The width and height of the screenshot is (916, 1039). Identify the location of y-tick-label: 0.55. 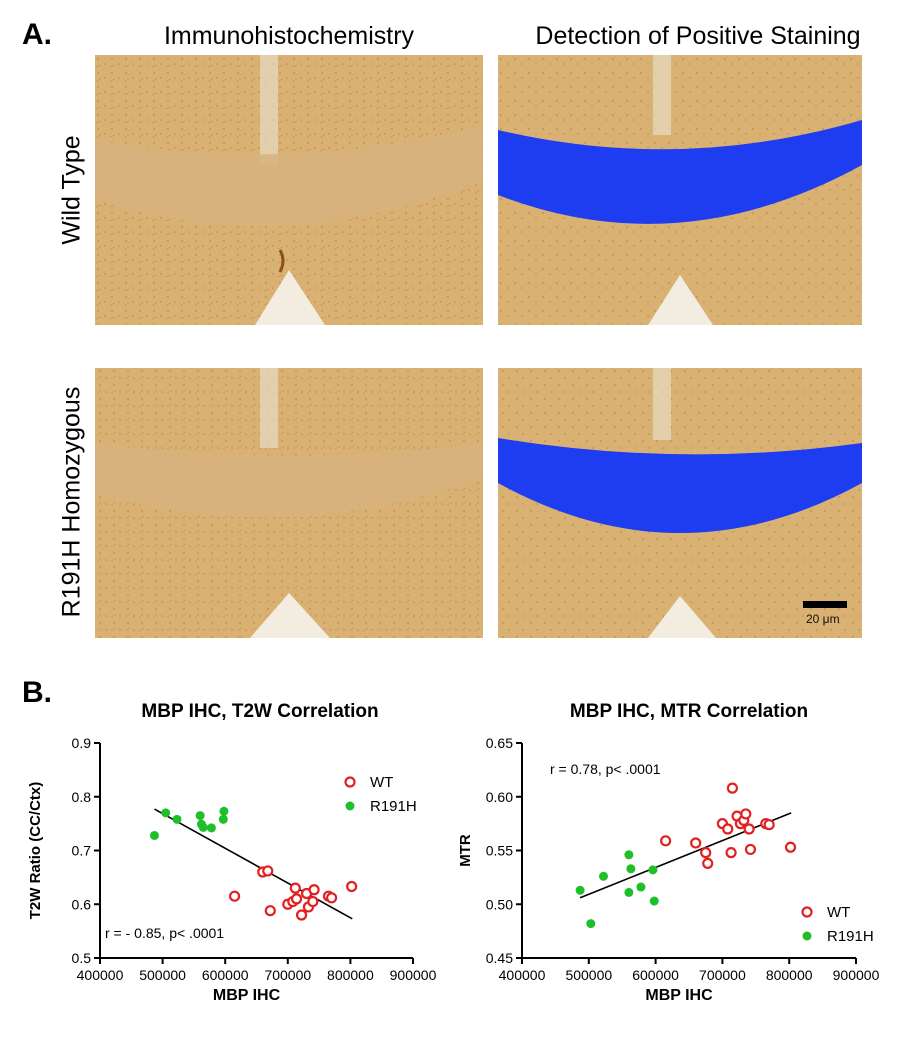
(499, 851).